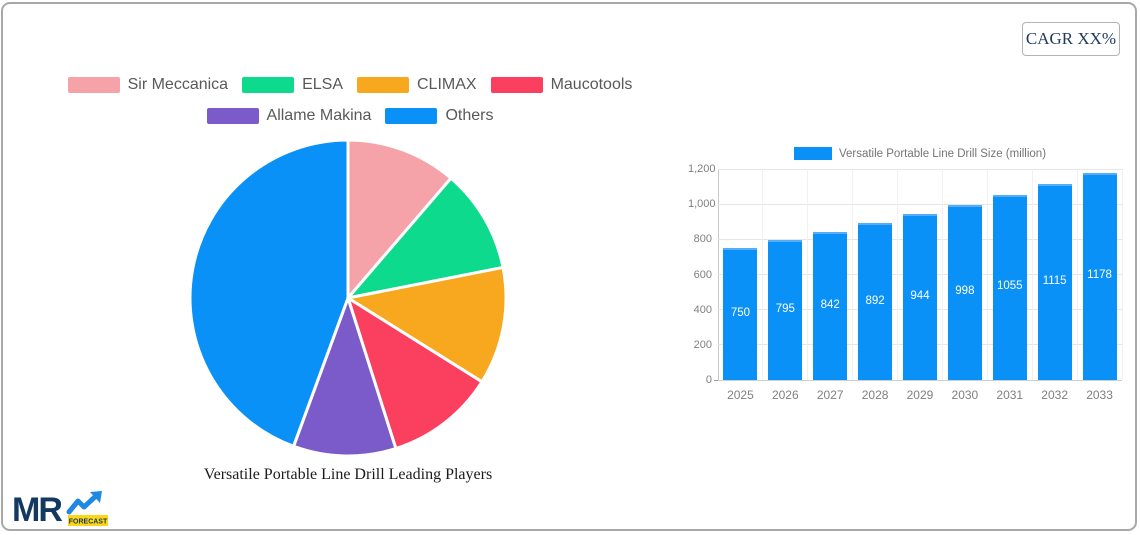 The width and height of the screenshot is (1140, 535). I want to click on y-axis-tick-label: 0, so click(708, 380).